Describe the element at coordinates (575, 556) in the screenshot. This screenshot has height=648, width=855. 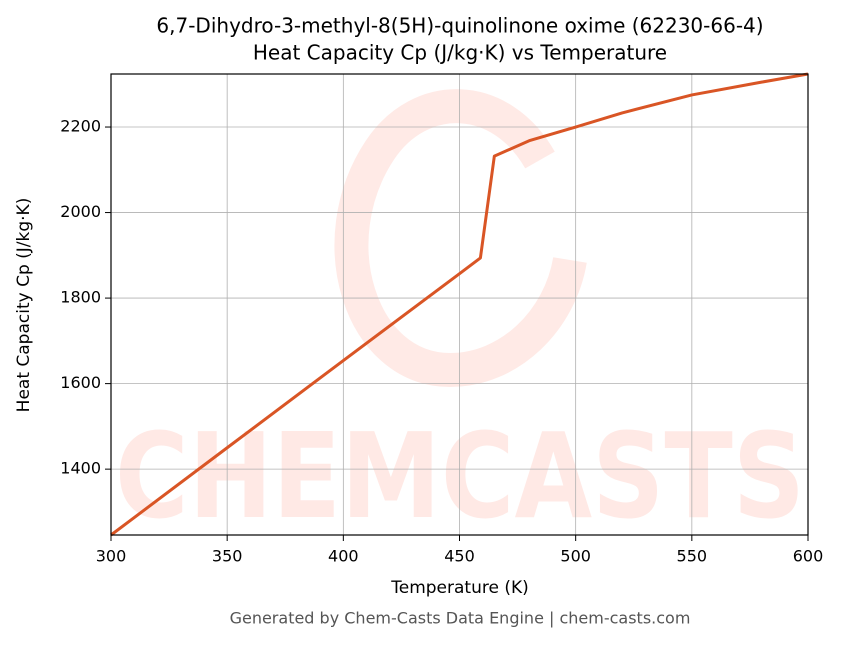
I see `x-tick-label: 500` at that location.